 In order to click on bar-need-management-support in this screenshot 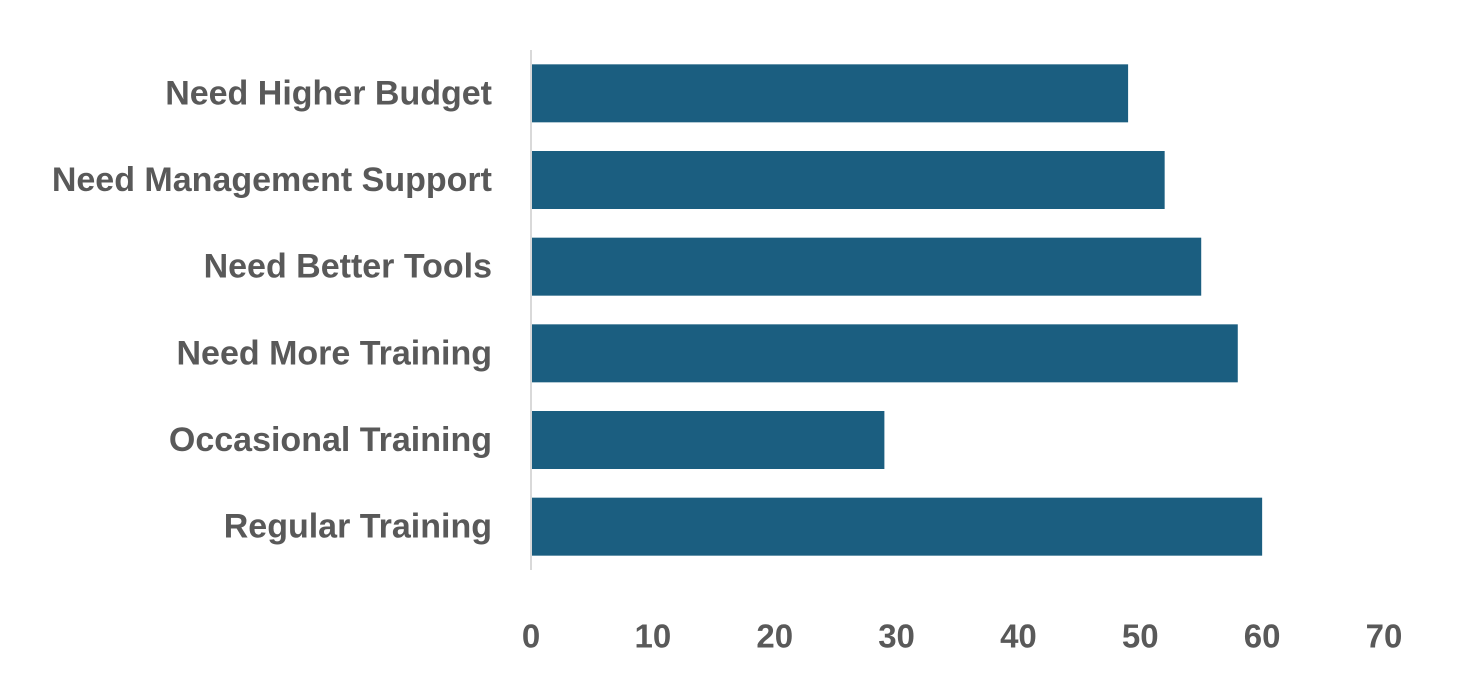, I will do `click(848, 180)`.